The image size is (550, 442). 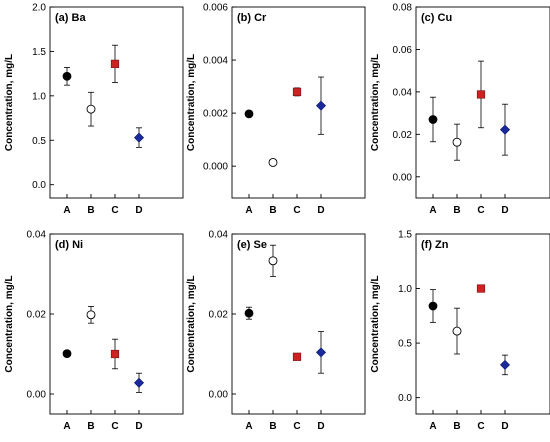 I want to click on panel-5-ylabel: Concentration, mg/L, so click(x=191, y=323).